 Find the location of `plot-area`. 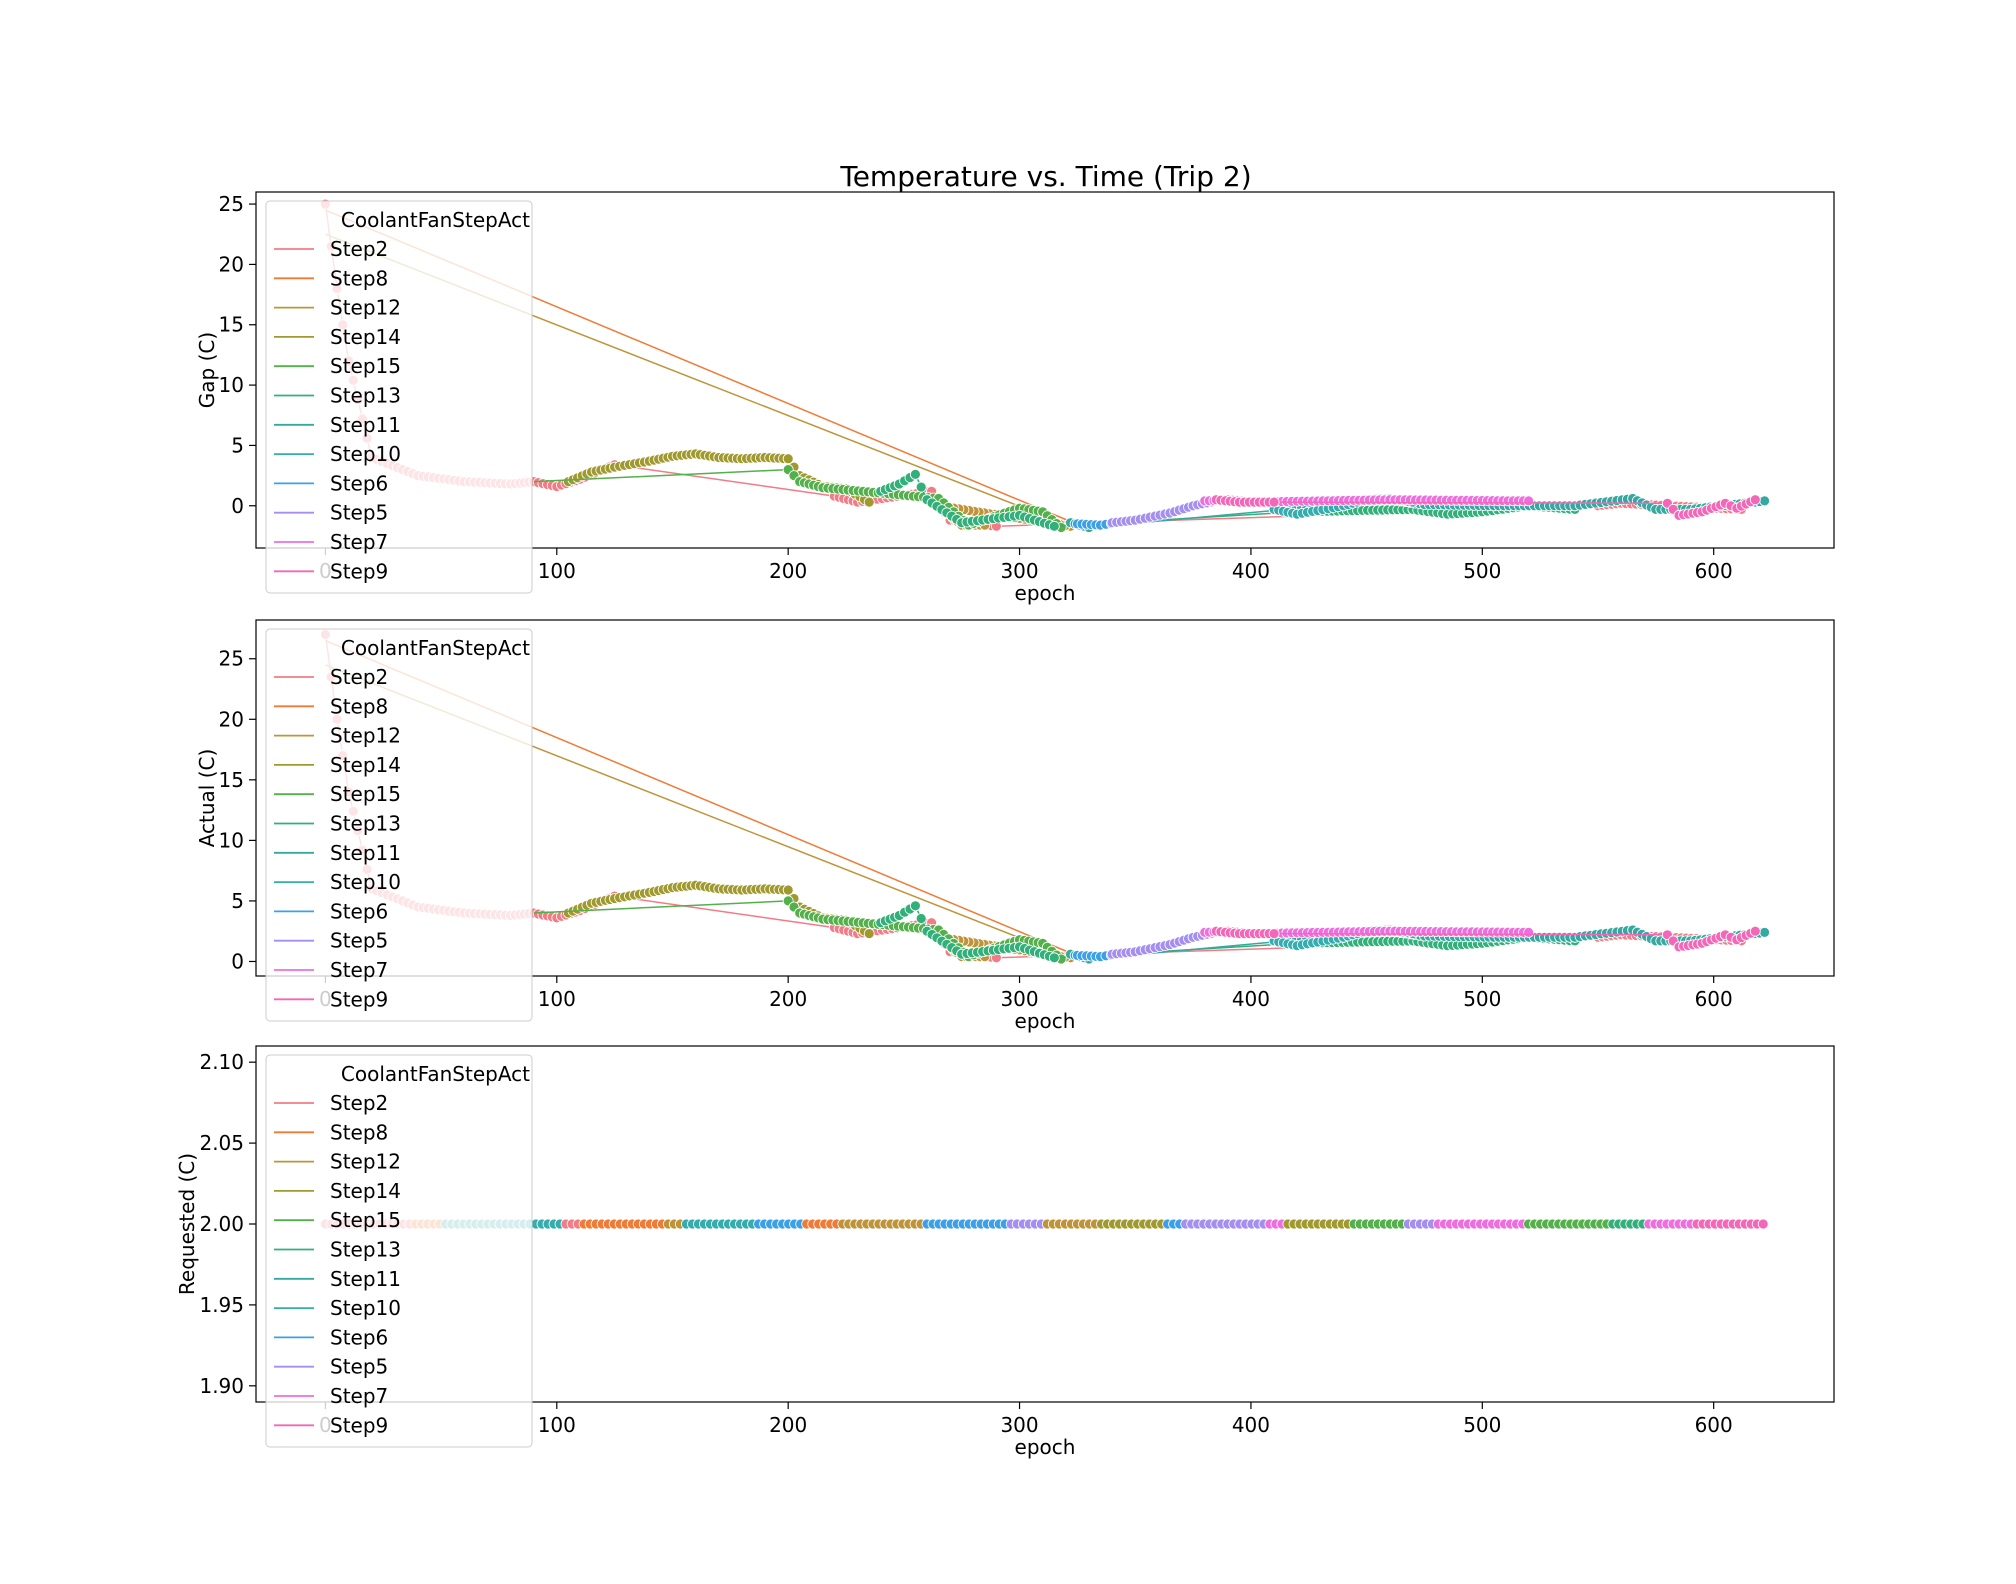

plot-area is located at coordinates (1044, 1224).